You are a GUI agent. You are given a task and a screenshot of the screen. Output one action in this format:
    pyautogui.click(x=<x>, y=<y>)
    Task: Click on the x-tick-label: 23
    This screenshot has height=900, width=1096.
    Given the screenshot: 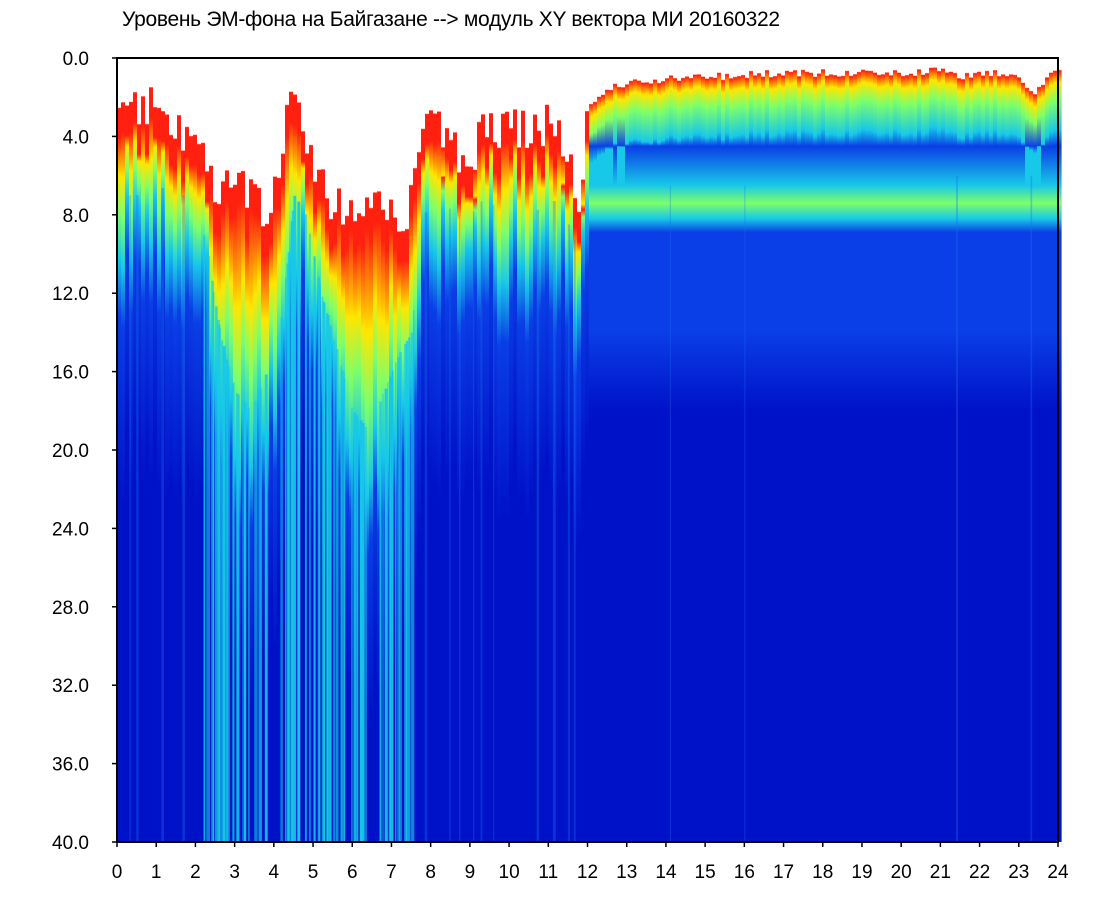 What is the action you would take?
    pyautogui.click(x=1018, y=872)
    